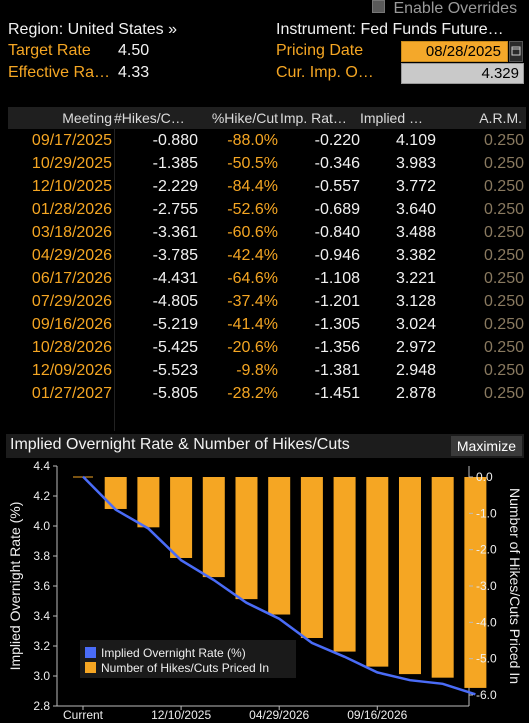 This screenshot has height=723, width=529. Describe the element at coordinates (444, 9) in the screenshot. I see `enable-overrides: Enable Overrides` at that location.